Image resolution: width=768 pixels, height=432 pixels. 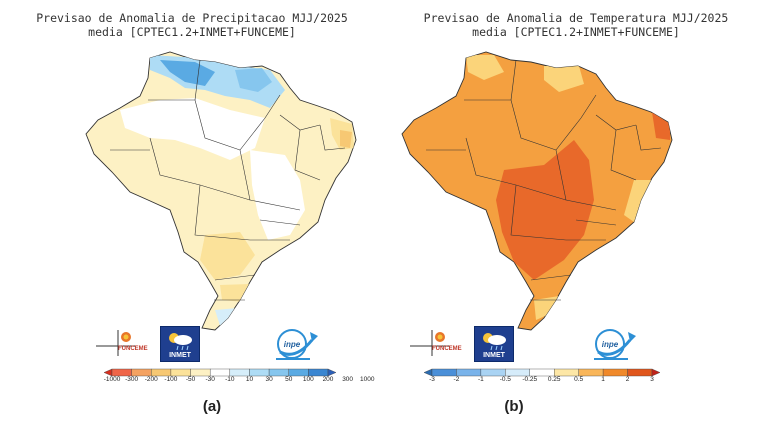 What do you see at coordinates (269, 379) in the screenshot?
I see `precip-colorbar-tick-label: 30` at bounding box center [269, 379].